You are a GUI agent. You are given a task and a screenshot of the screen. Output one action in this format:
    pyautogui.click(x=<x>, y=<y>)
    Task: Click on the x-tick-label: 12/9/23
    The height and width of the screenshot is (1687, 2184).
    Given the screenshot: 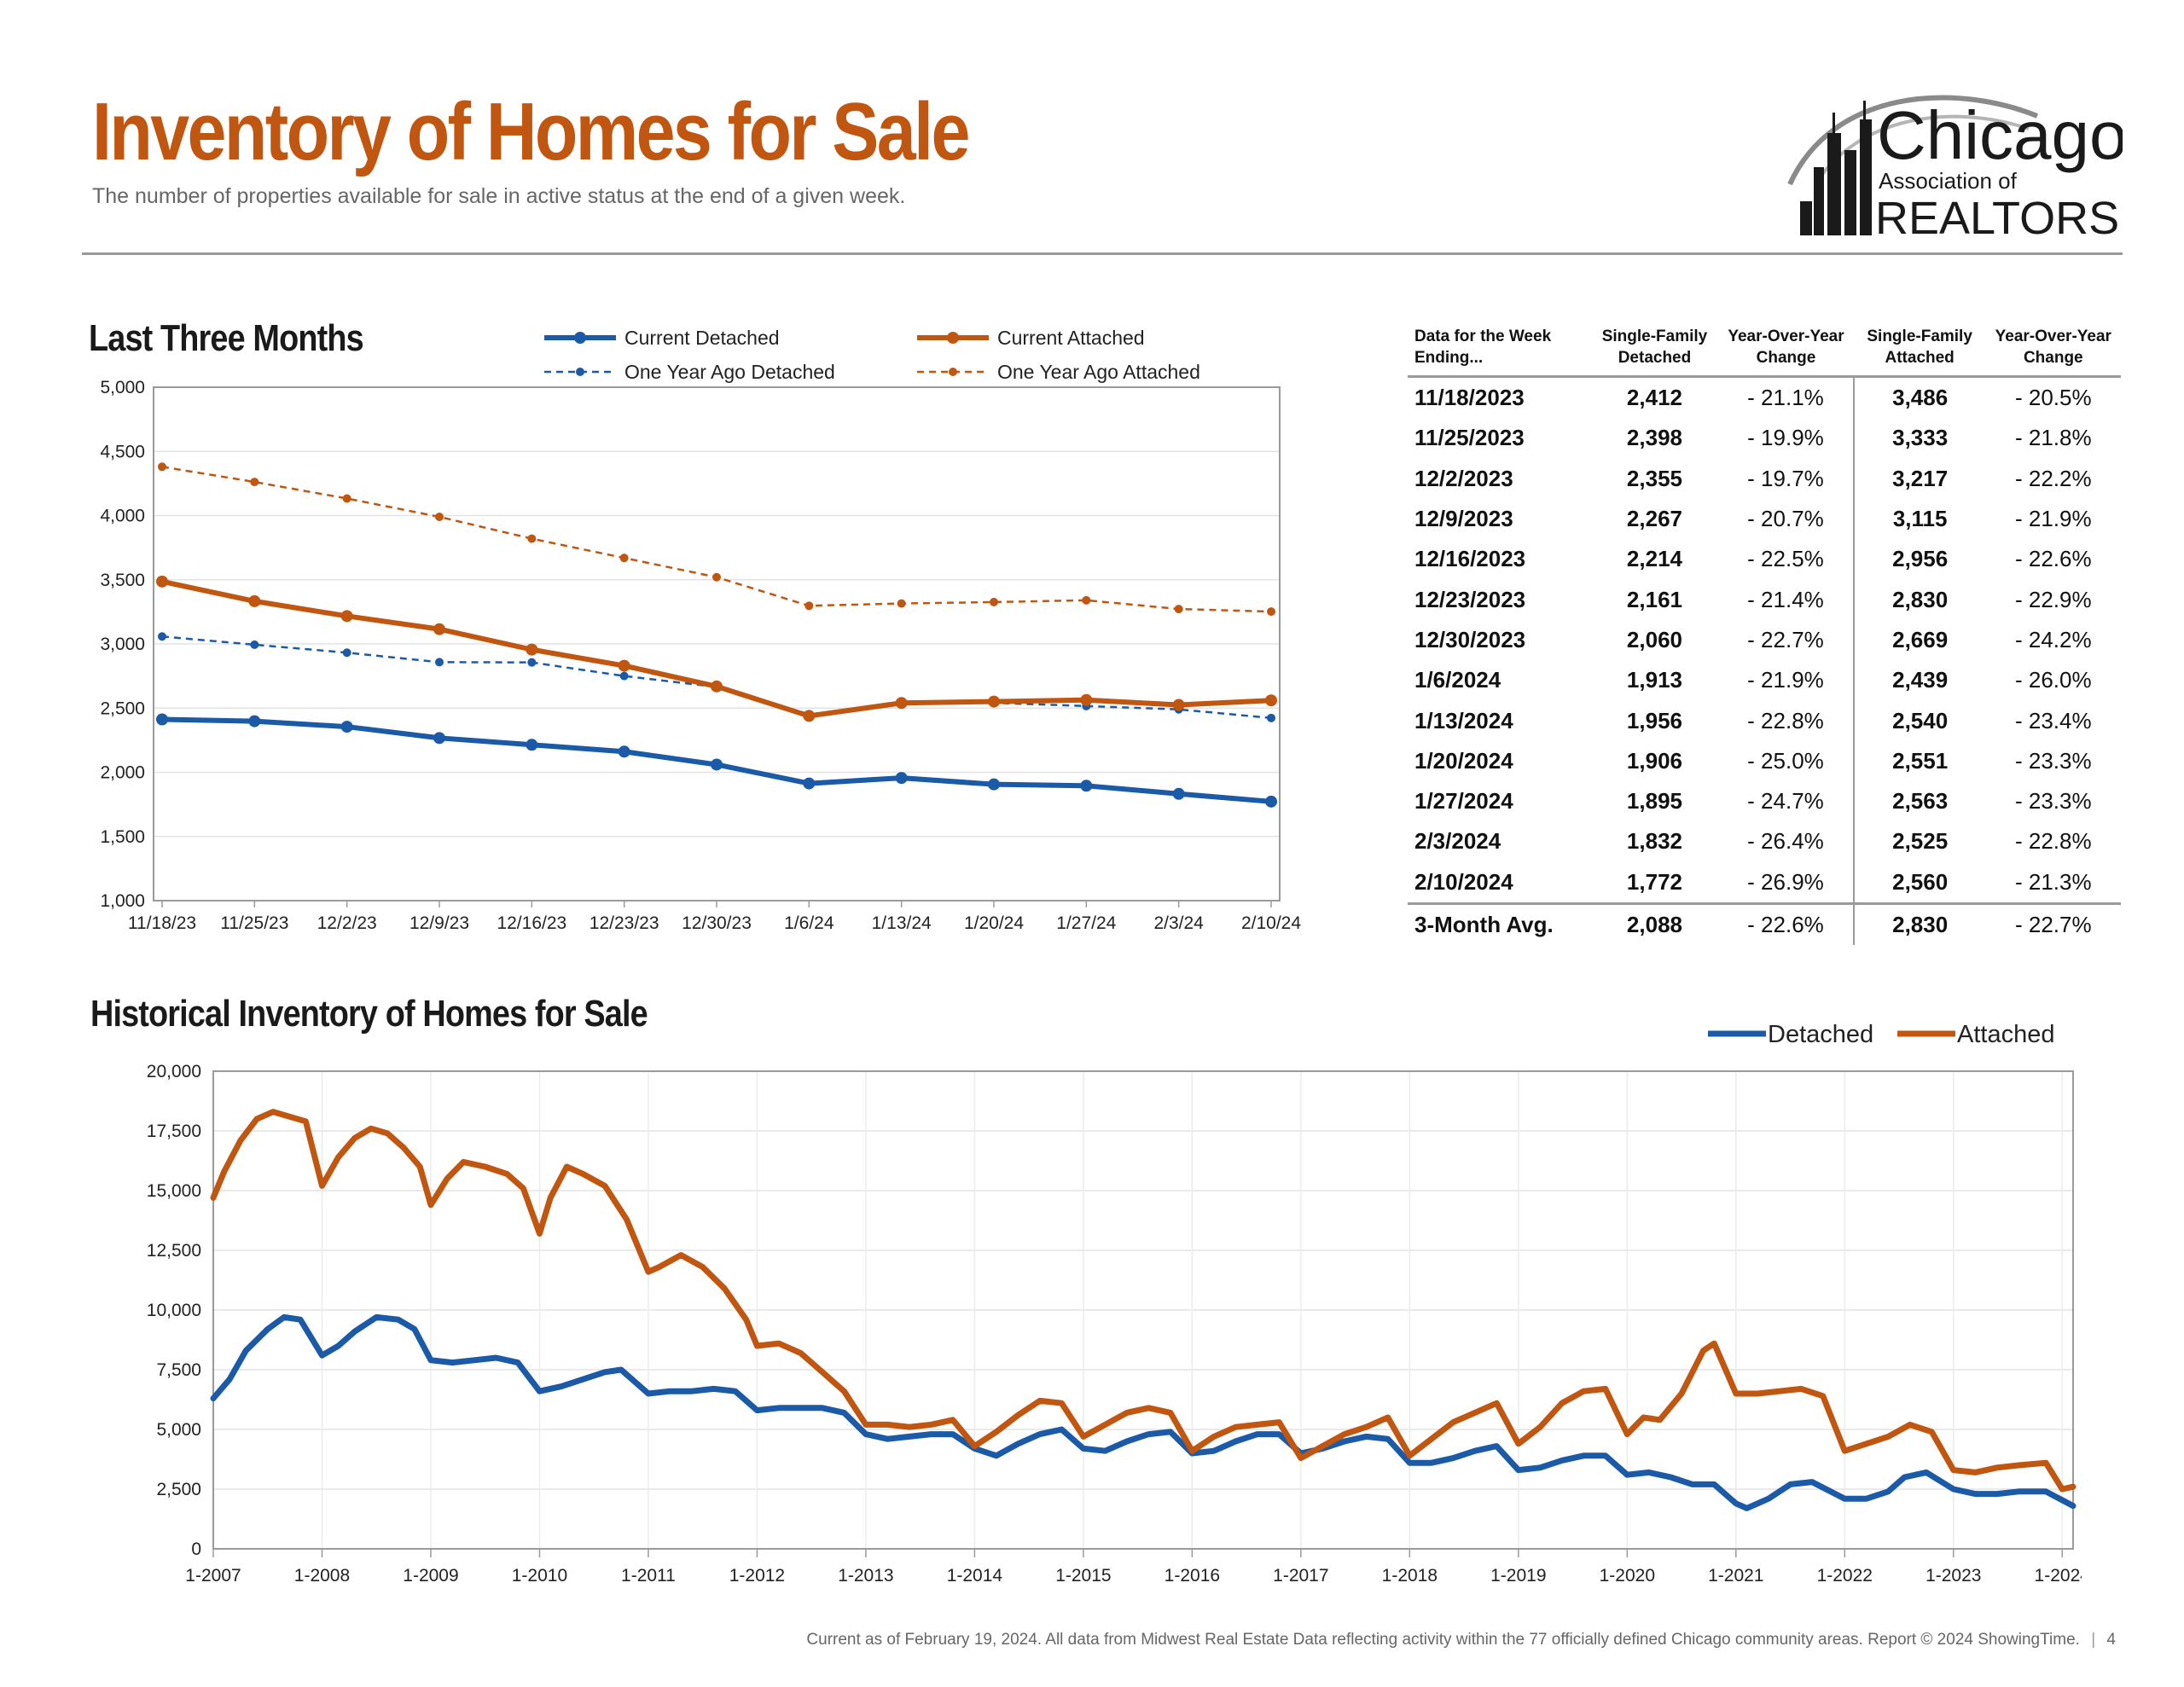 What is the action you would take?
    pyautogui.click(x=439, y=923)
    